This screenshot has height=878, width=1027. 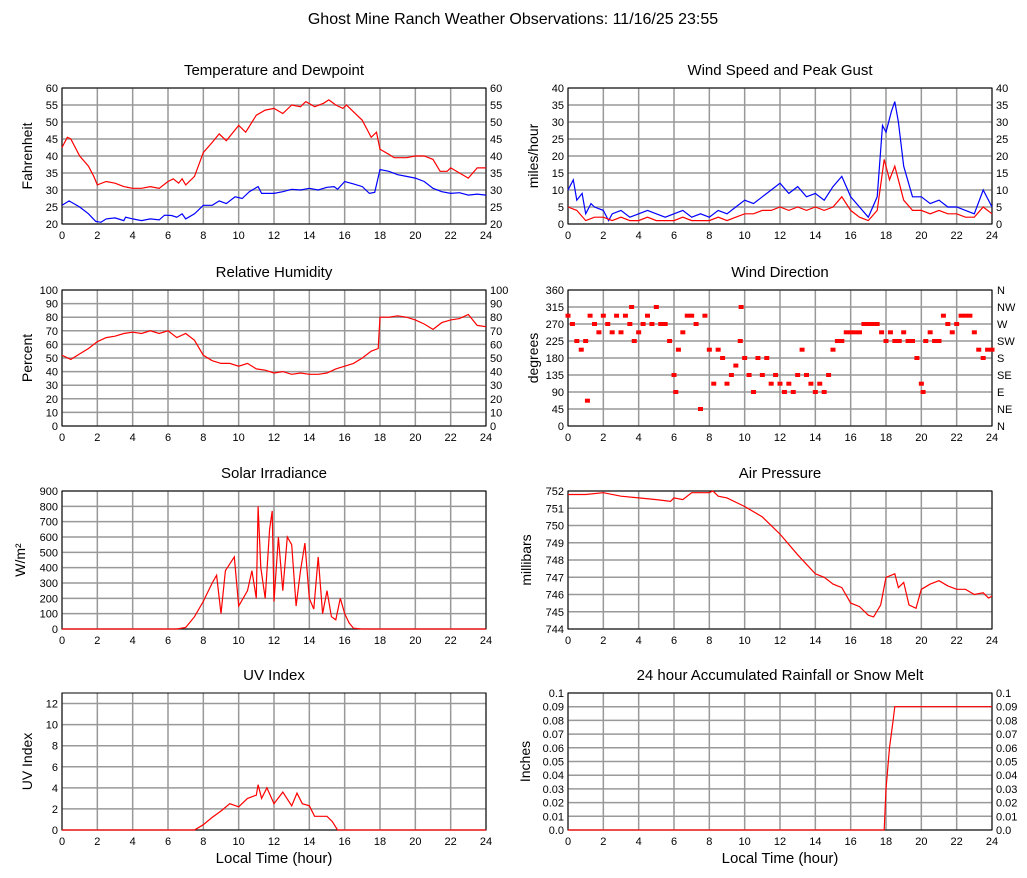 What do you see at coordinates (27, 155) in the screenshot?
I see `y-axis-label: Fahrenheit` at bounding box center [27, 155].